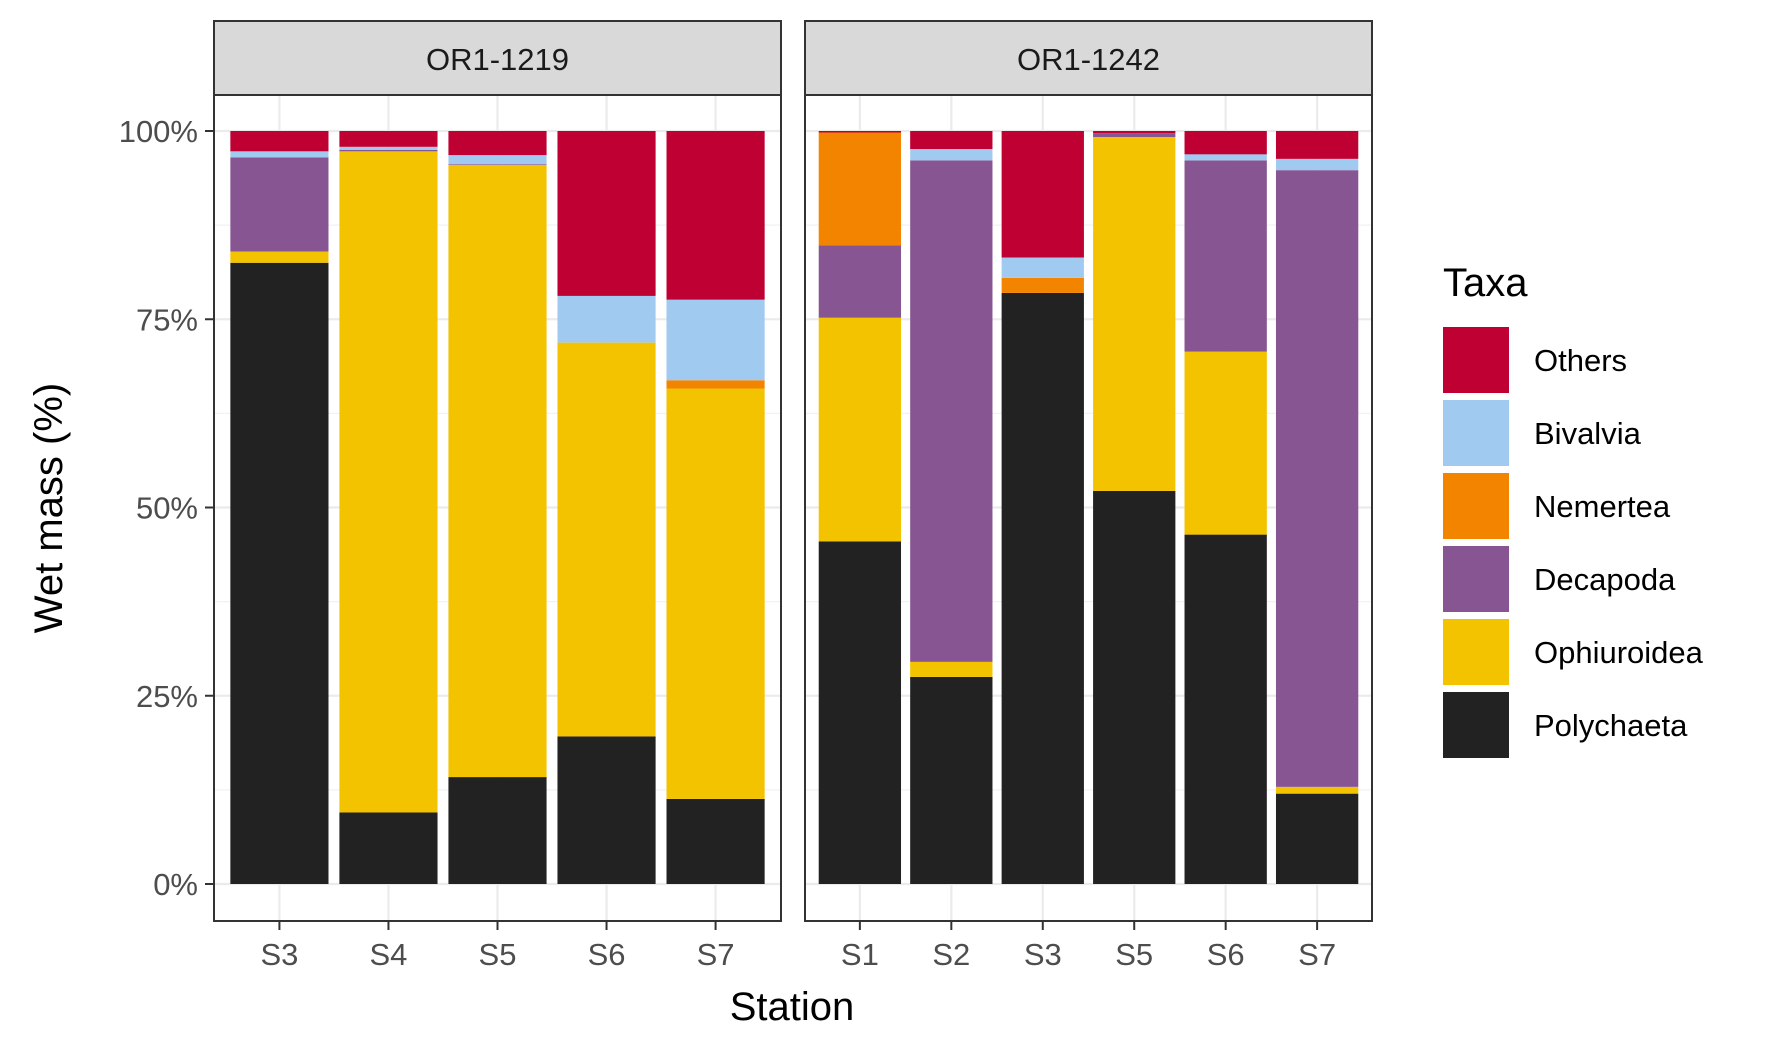 This screenshot has width=1771, height=1049. I want to click on legend-key-others, so click(1476, 360).